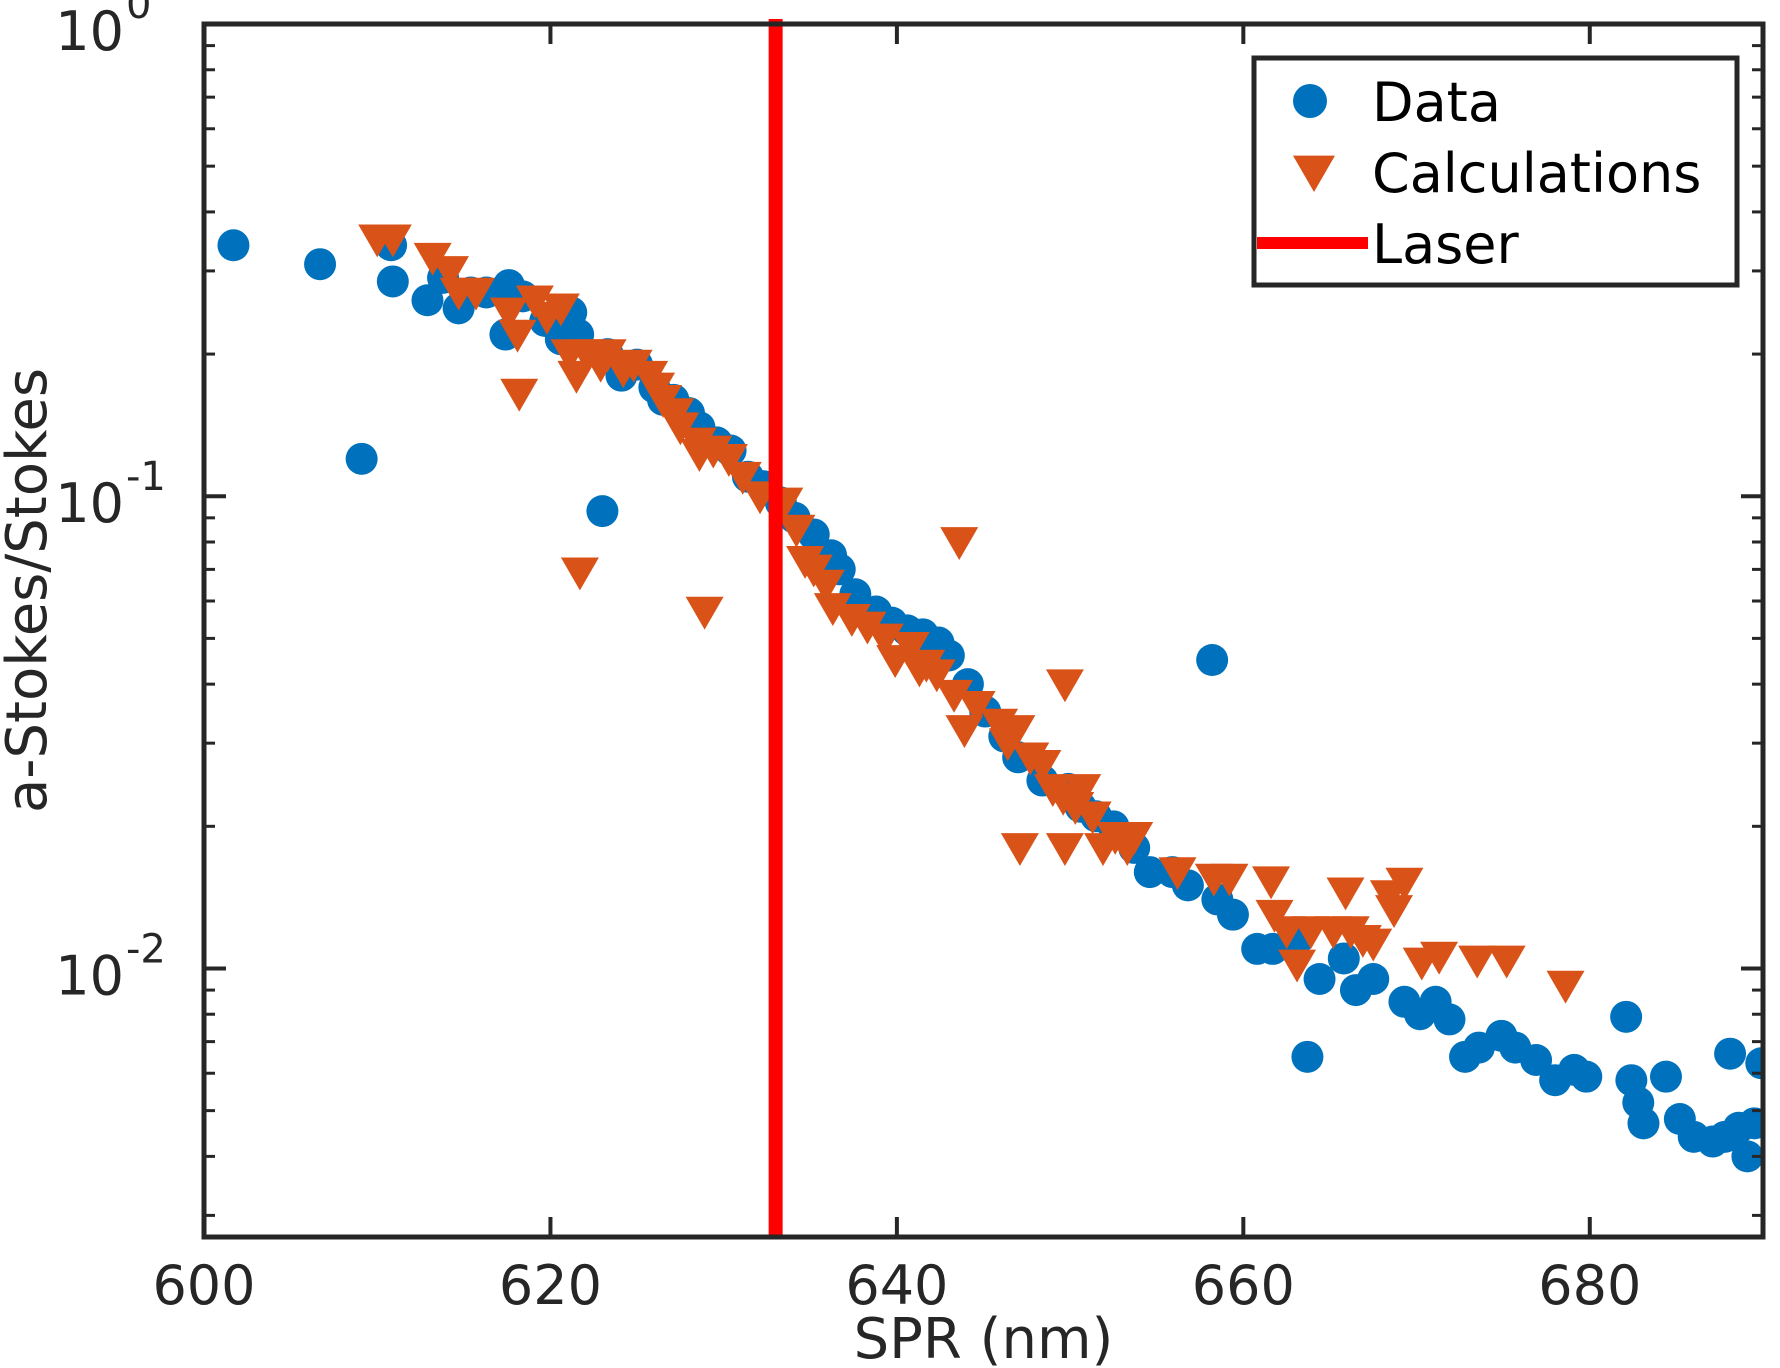 This screenshot has height=1368, width=1780. Describe the element at coordinates (1446, 244) in the screenshot. I see `legend-laser-label: Laser` at that location.